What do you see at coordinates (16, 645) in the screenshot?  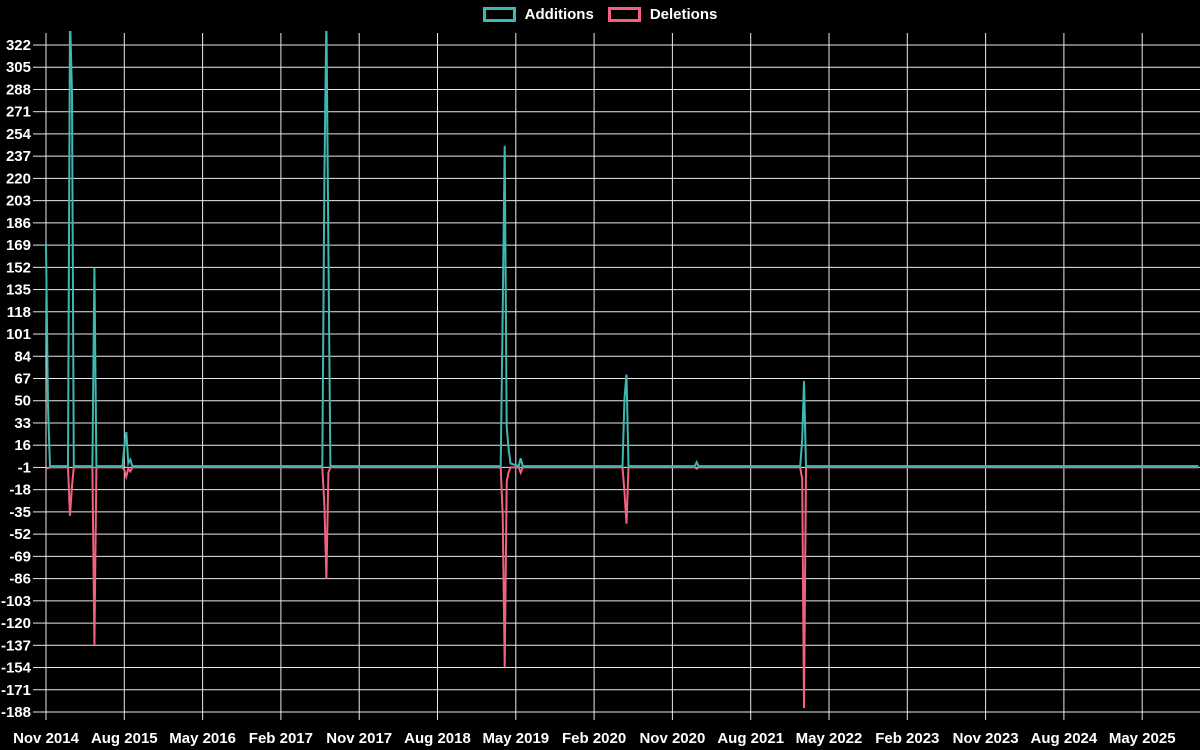 I see `y-tick-label: -137` at bounding box center [16, 645].